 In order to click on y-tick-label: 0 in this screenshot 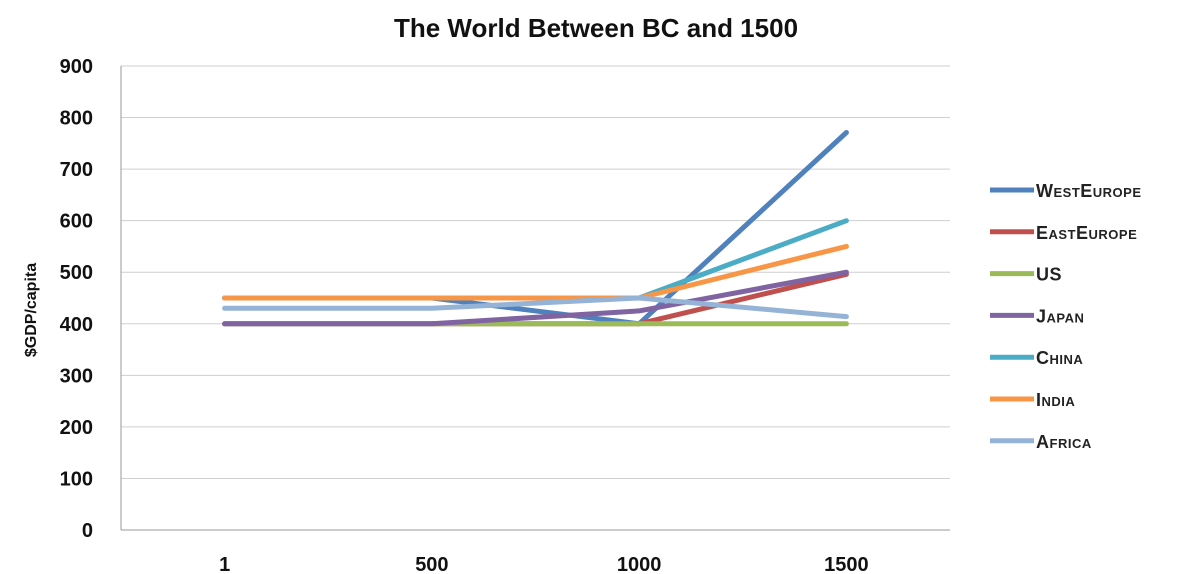, I will do `click(87, 531)`.